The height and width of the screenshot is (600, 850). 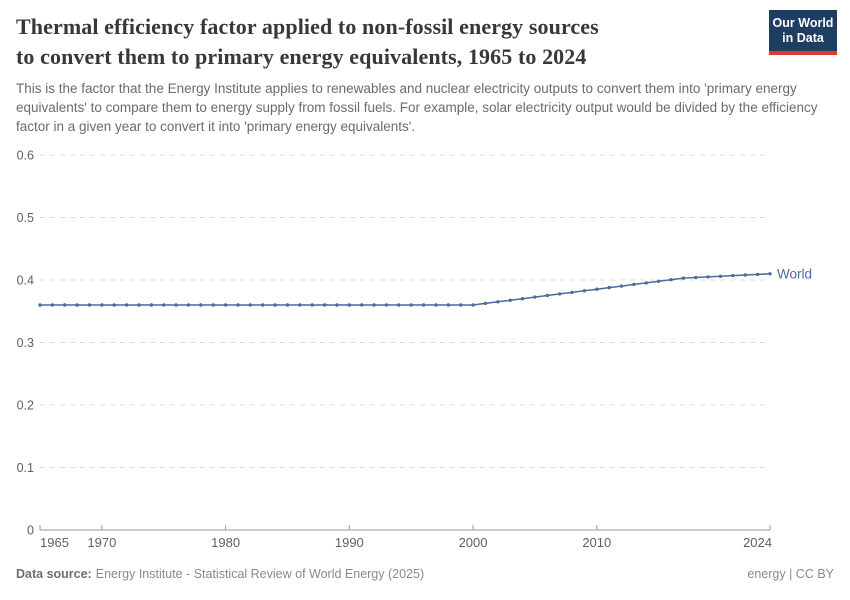 What do you see at coordinates (54, 574) in the screenshot?
I see `data-source-label: Data source:` at bounding box center [54, 574].